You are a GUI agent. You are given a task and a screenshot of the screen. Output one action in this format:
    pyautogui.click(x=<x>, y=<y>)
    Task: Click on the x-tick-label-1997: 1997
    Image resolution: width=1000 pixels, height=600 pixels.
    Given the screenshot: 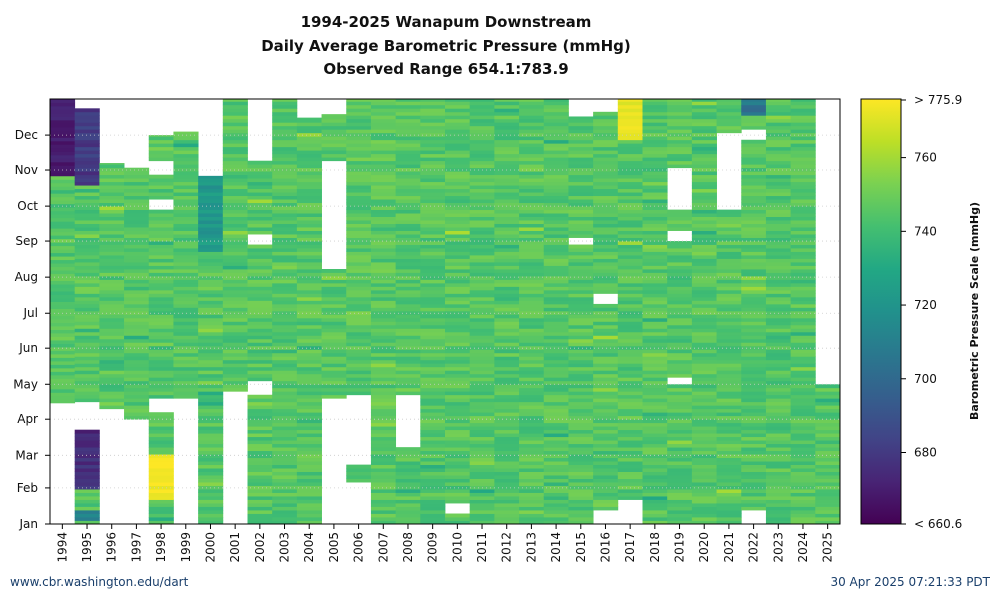 What is the action you would take?
    pyautogui.click(x=136, y=547)
    